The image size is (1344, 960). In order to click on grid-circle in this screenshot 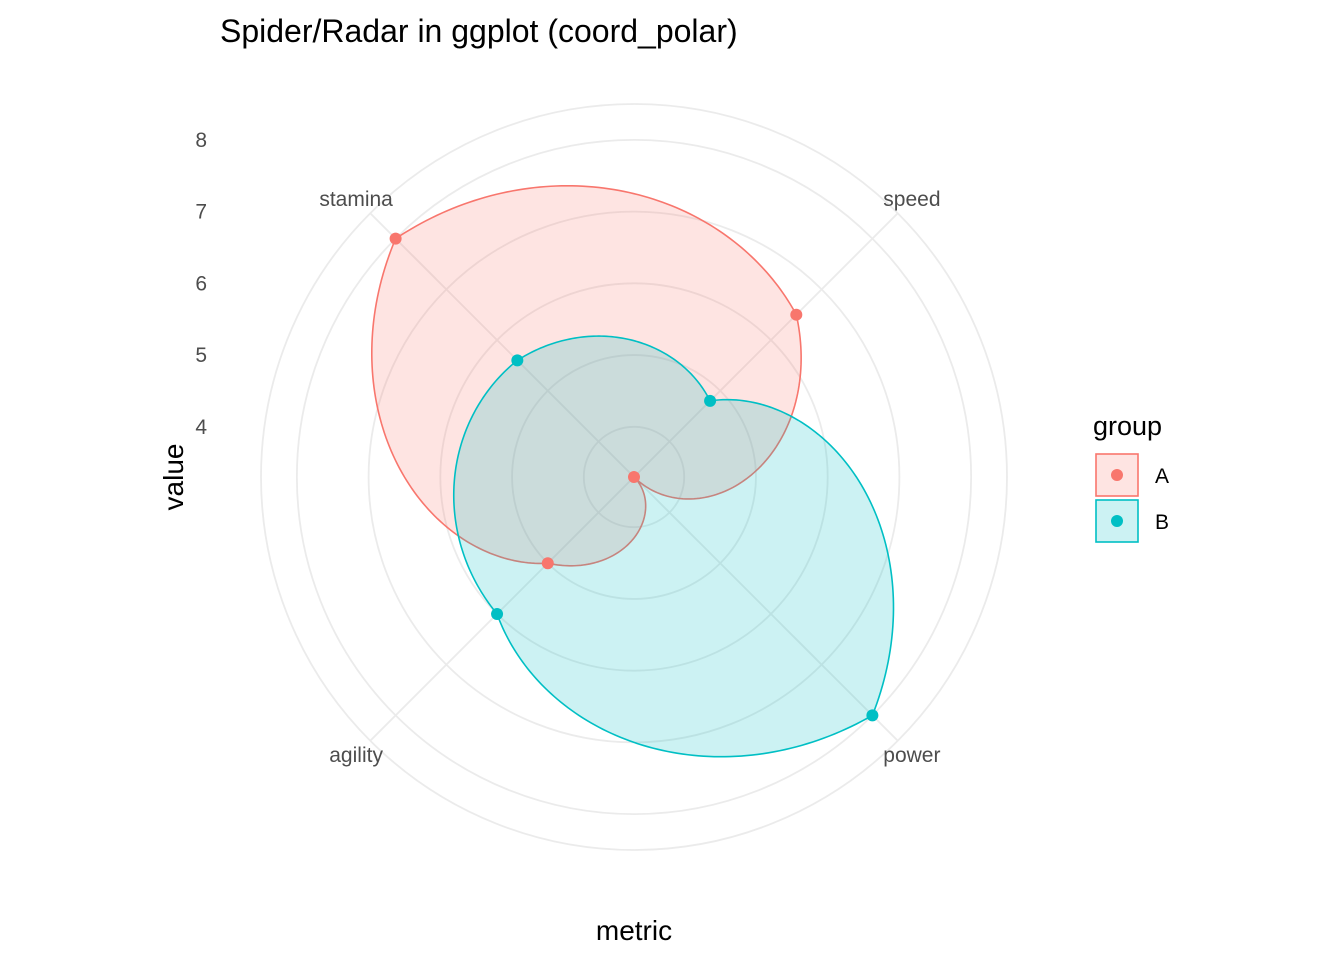, I will do `click(634, 477)`.